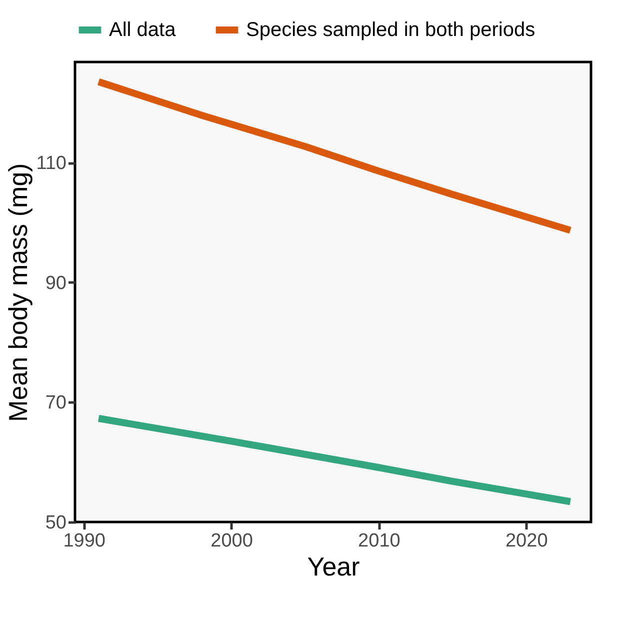 The height and width of the screenshot is (619, 639). What do you see at coordinates (333, 567) in the screenshot?
I see `x-axis-title: Year` at bounding box center [333, 567].